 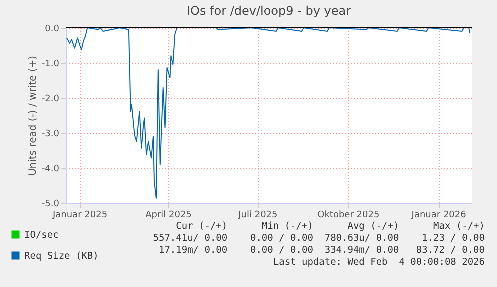 What do you see at coordinates (321, 251) in the screenshot?
I see `text: 17.19m/ 0.00 0.00 / 0.00 334.94m/ 0.00 83.72 / 0.00` at bounding box center [321, 251].